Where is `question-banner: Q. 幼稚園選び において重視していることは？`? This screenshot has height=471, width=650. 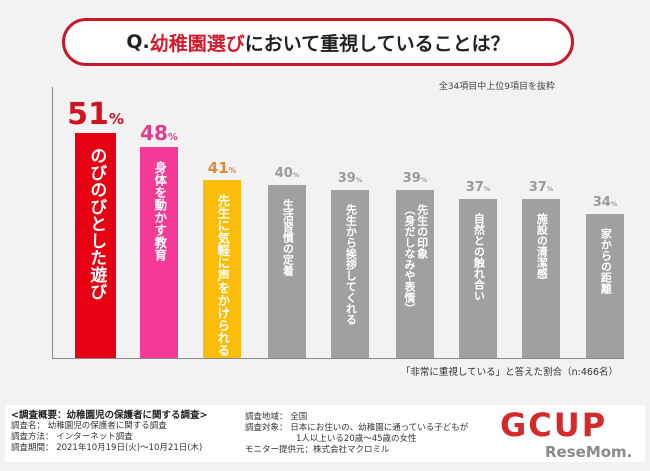
question-banner: Q. 幼稚園選び において重視していることは？ is located at coordinates (318, 42).